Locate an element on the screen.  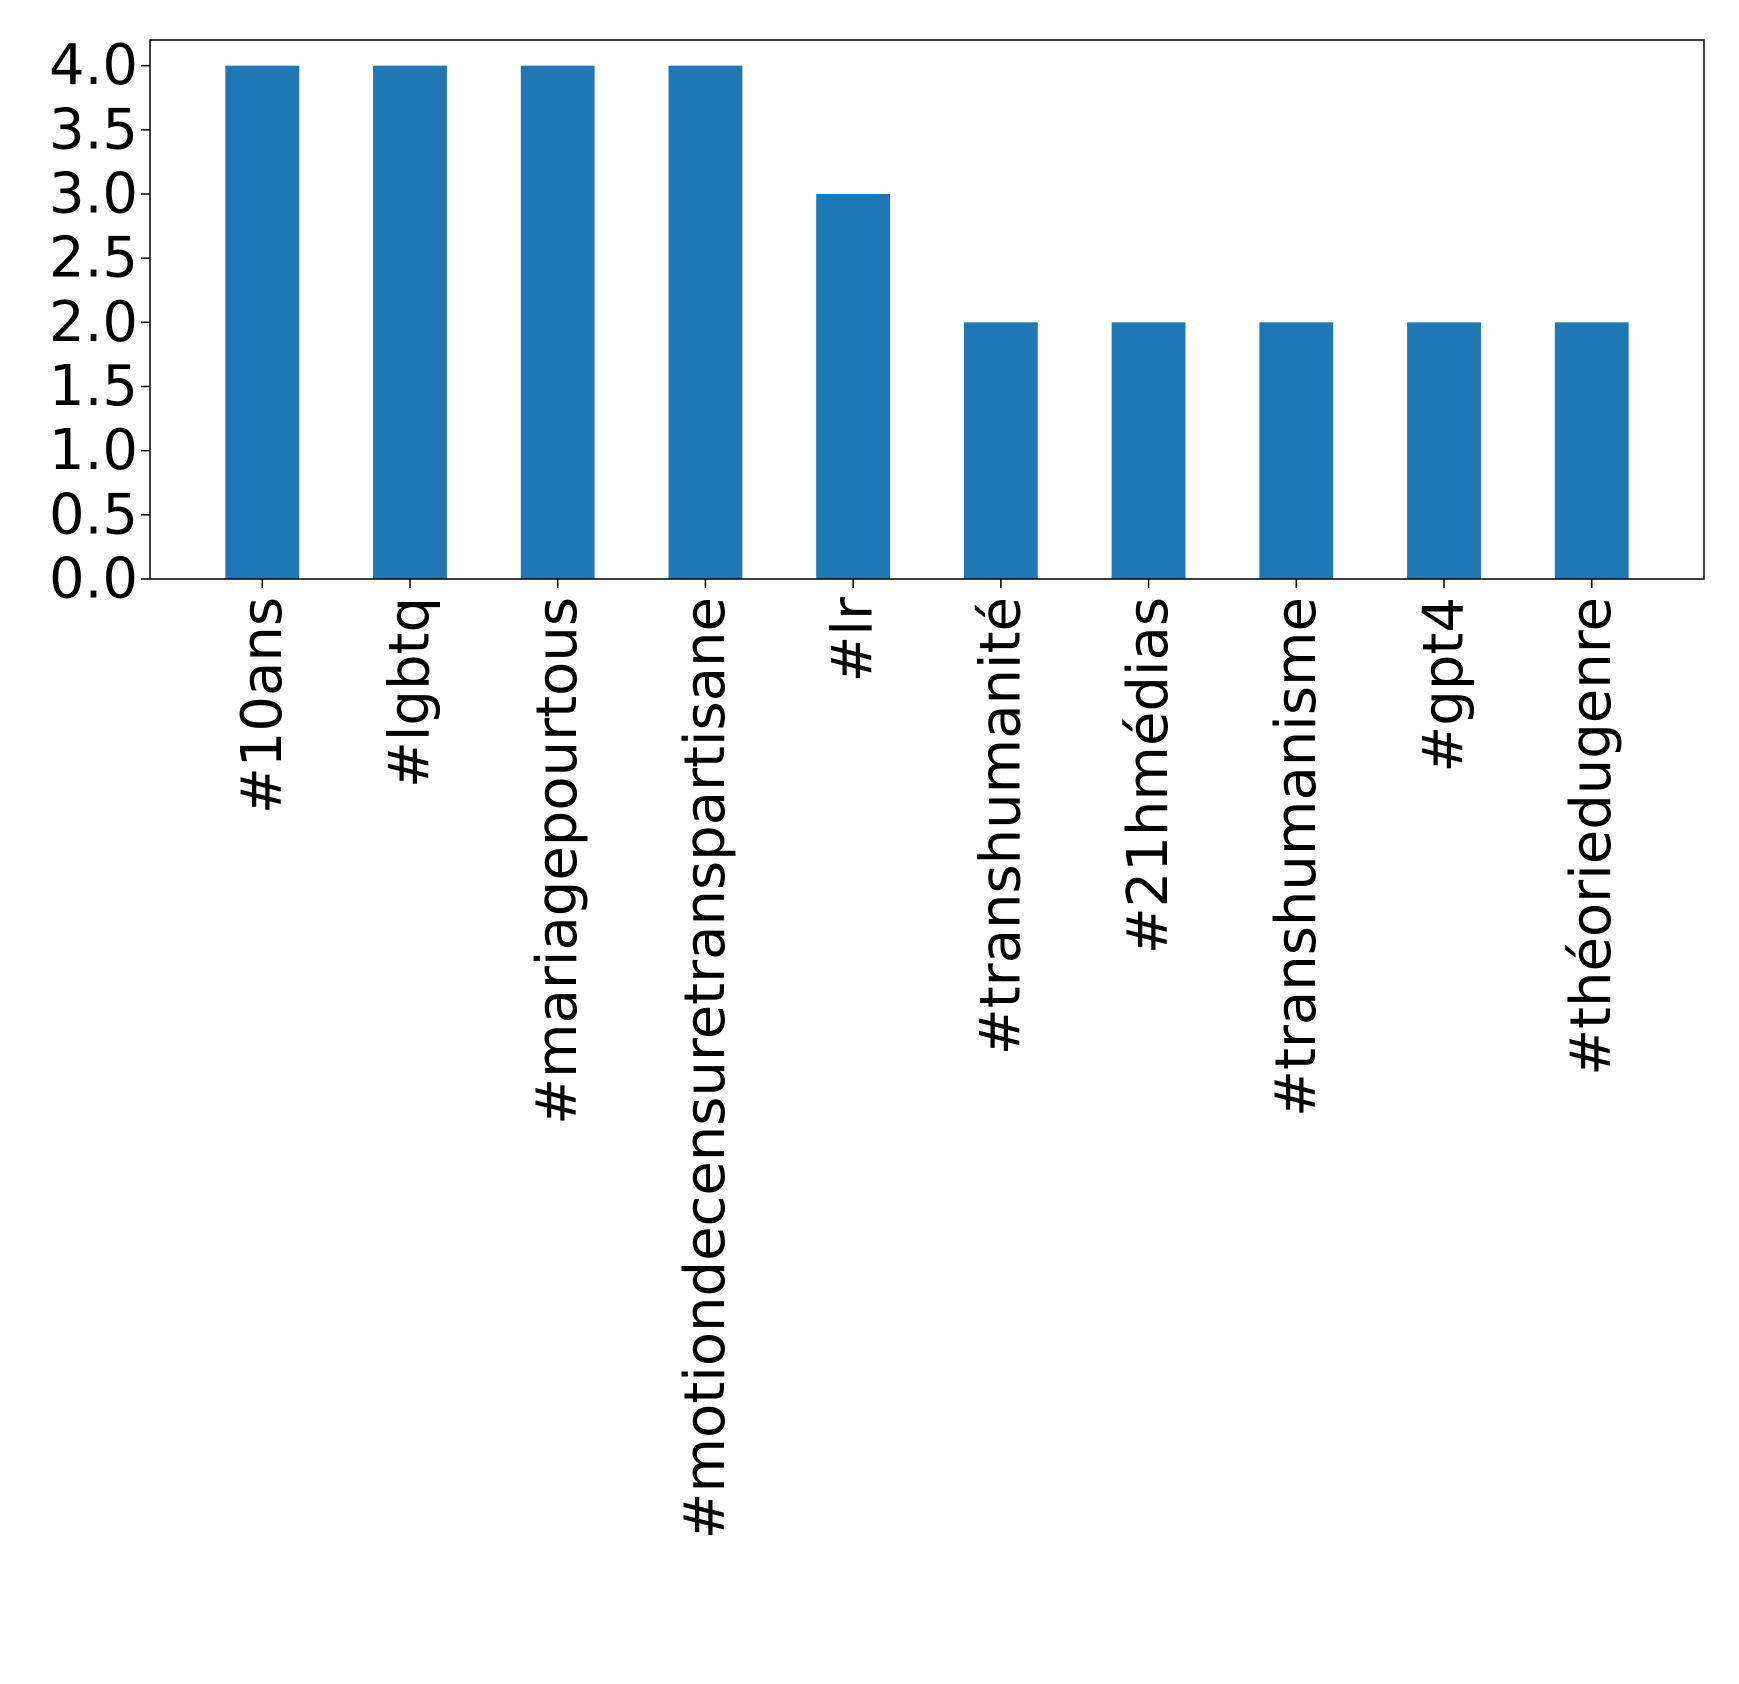
y-axis: 0.00.51.01.52.02.53.03.54.0 is located at coordinates (99, 322).